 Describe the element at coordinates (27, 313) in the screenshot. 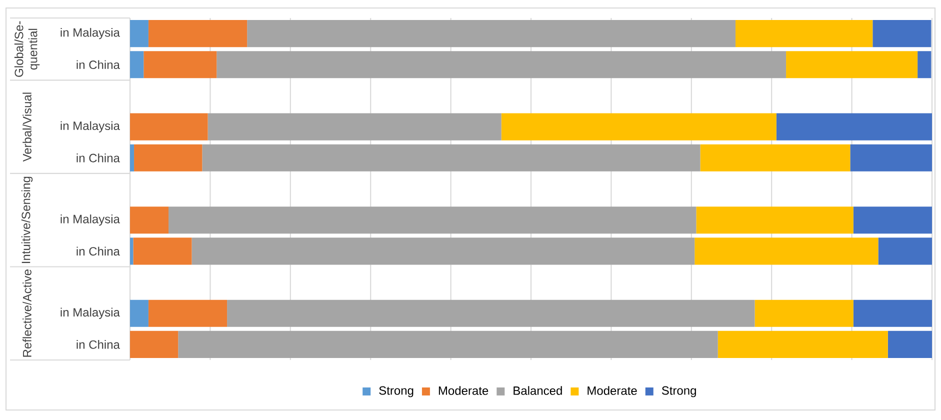

I see `text: Reflective/Active` at that location.